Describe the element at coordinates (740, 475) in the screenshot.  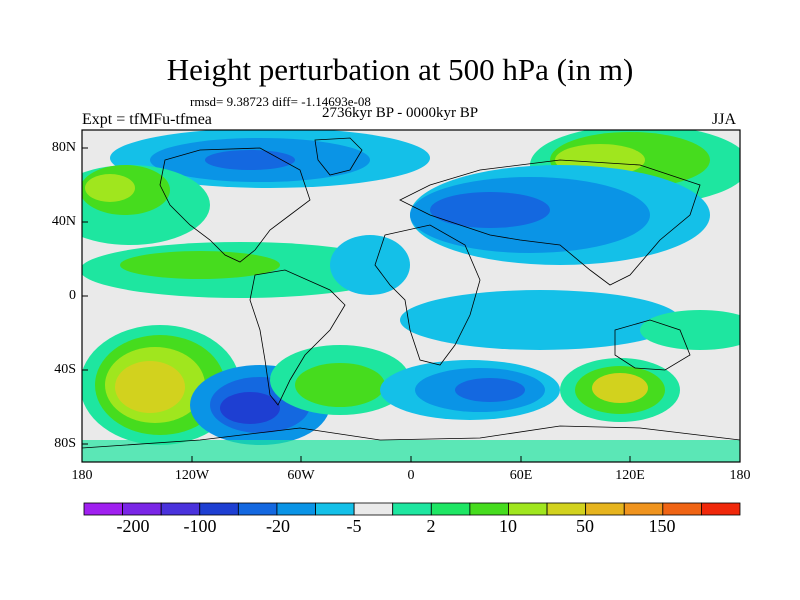
I see `lon-label-180e: 180` at that location.